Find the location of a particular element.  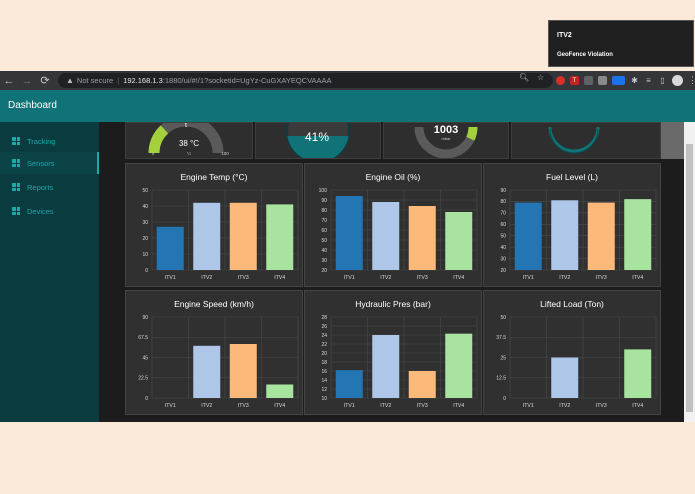

bookmark-star-icon: ☆ is located at coordinates (541, 77).